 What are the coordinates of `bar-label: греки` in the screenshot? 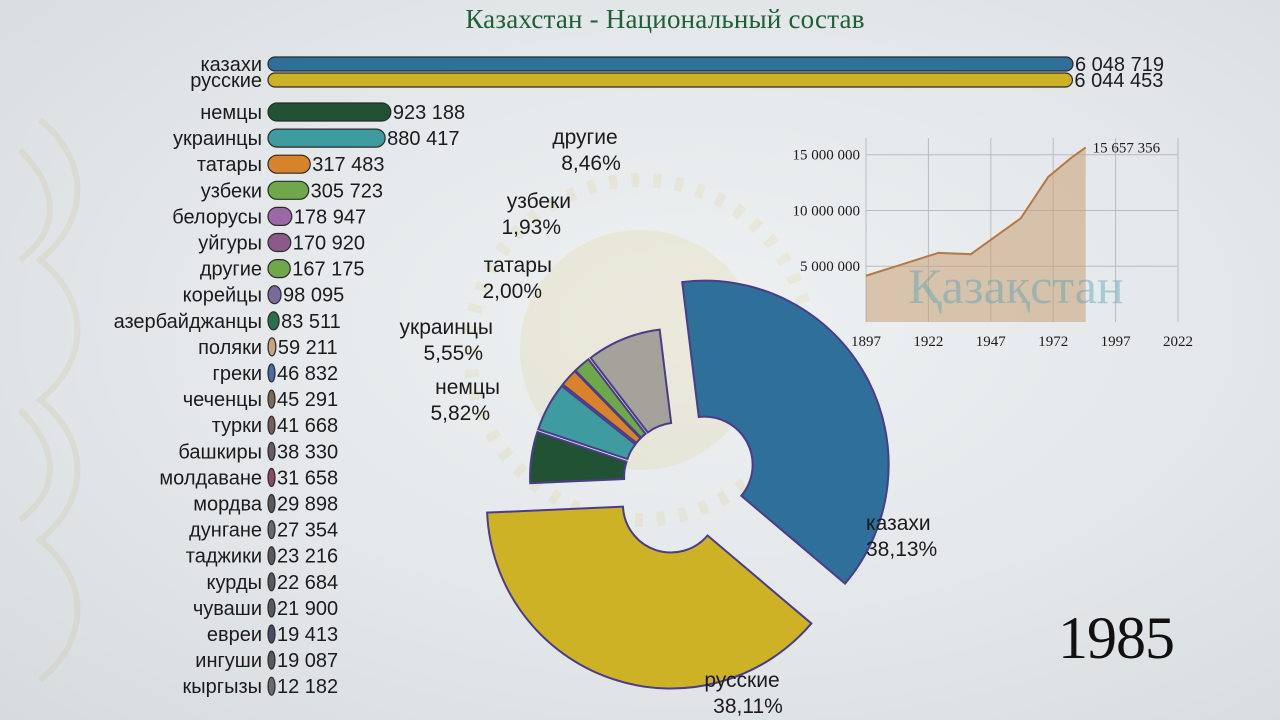 It's located at (237, 374).